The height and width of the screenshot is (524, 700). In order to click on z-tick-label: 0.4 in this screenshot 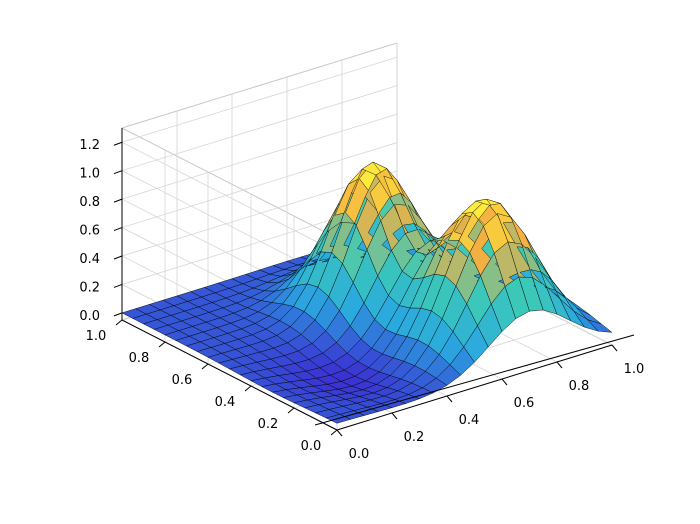, I will do `click(89, 259)`.